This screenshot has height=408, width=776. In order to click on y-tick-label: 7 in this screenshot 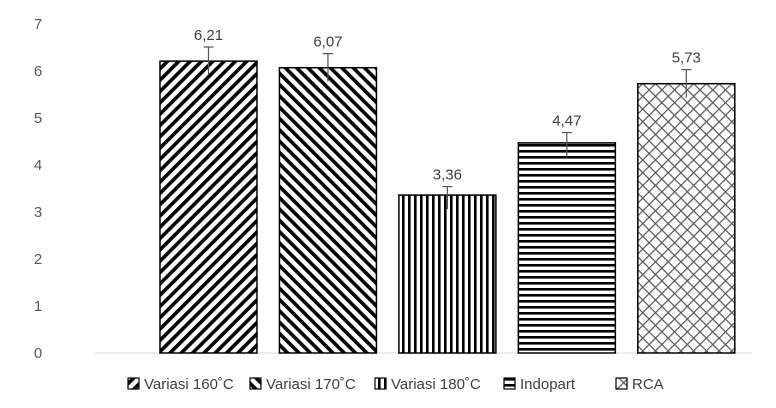, I will do `click(38, 24)`.